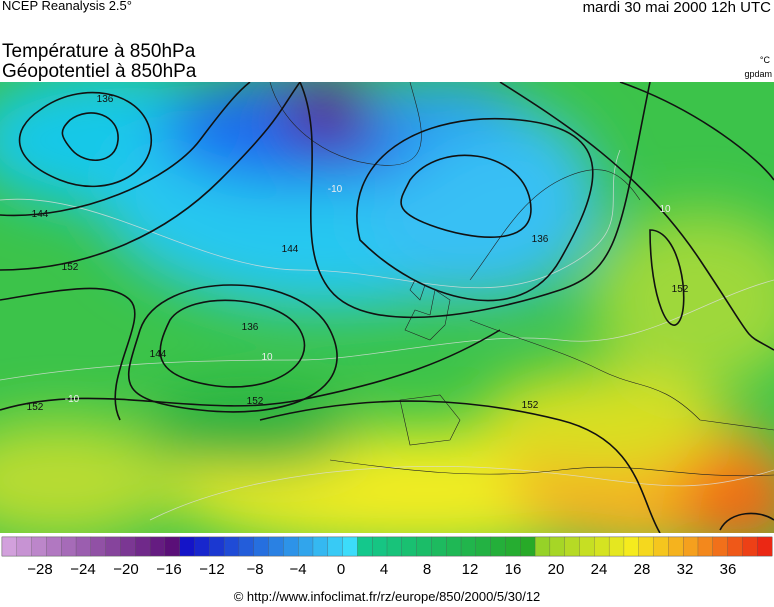 The width and height of the screenshot is (774, 607). I want to click on colorbar-label: 16, so click(513, 569).